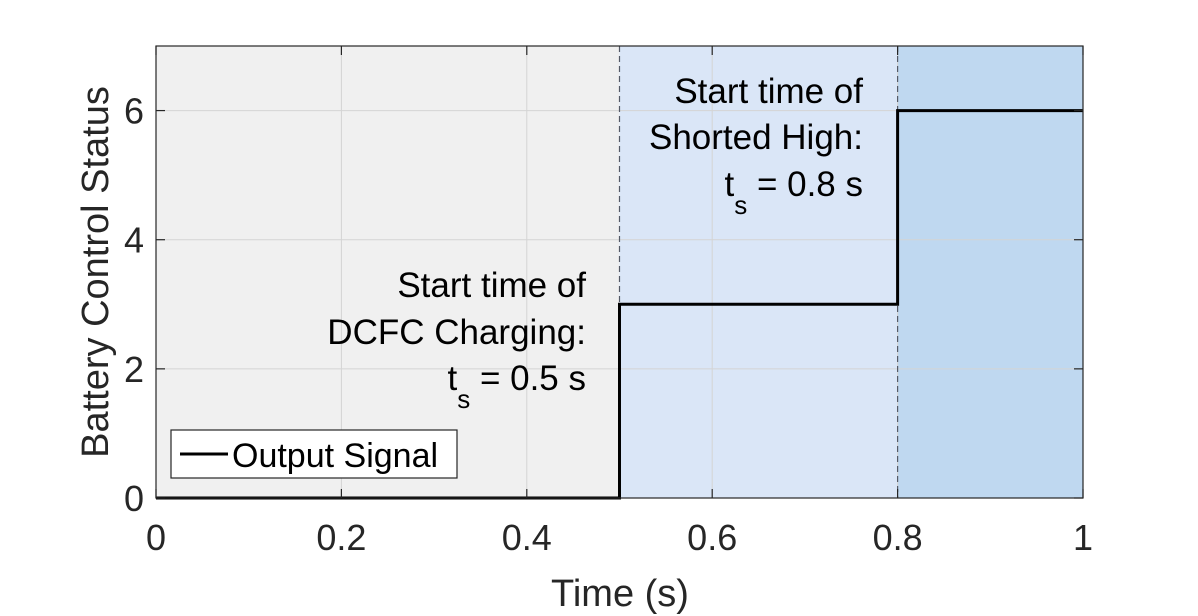  I want to click on x-tick-labels: 0 0.2 0.4 0.6 0.8 1, so click(619, 537).